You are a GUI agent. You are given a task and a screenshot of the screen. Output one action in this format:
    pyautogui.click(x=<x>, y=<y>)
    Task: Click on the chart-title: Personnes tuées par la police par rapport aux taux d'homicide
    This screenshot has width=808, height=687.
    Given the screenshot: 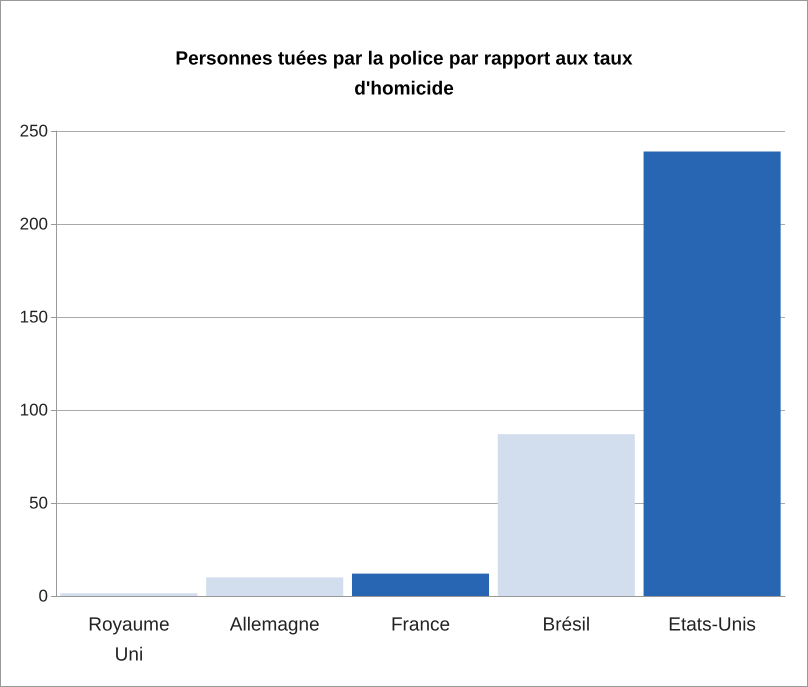 What is the action you would take?
    pyautogui.click(x=404, y=74)
    